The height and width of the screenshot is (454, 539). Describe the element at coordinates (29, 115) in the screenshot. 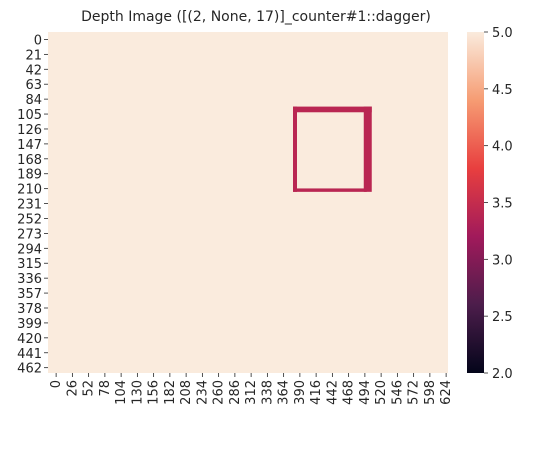

I see `y-tick-label: 105` at that location.